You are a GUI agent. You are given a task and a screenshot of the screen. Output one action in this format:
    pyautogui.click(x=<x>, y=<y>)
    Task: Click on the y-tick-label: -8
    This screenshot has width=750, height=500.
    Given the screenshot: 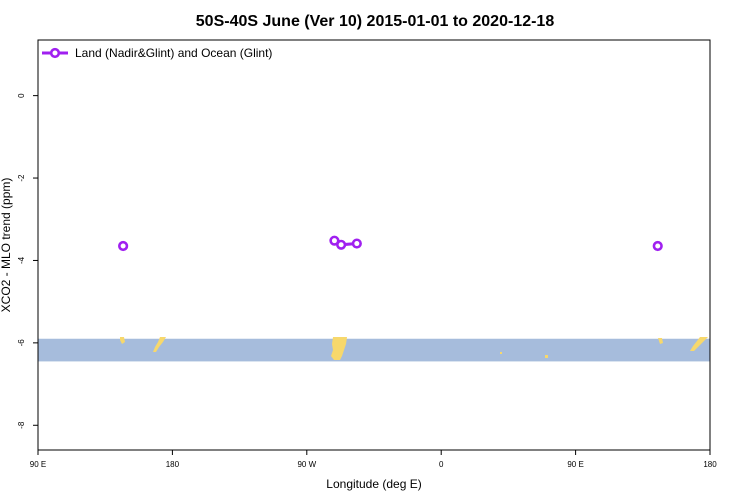 What is the action you would take?
    pyautogui.click(x=21, y=425)
    